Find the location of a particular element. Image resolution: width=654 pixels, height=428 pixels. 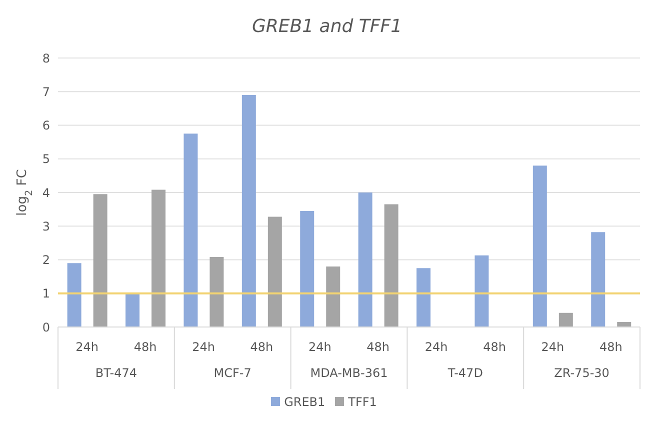

y-tick-label: 1 is located at coordinates (46, 293).